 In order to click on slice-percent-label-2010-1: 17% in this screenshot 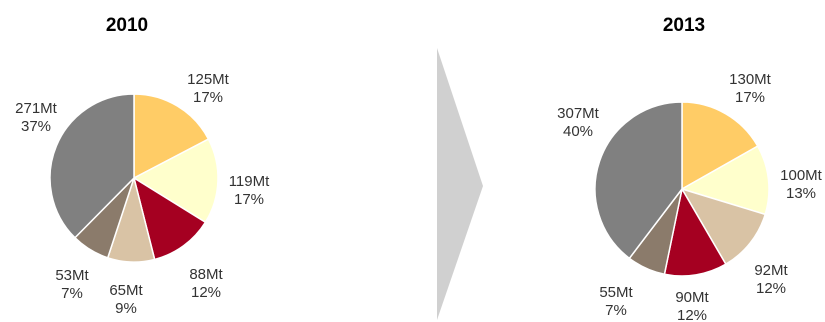, I will do `click(249, 199)`.